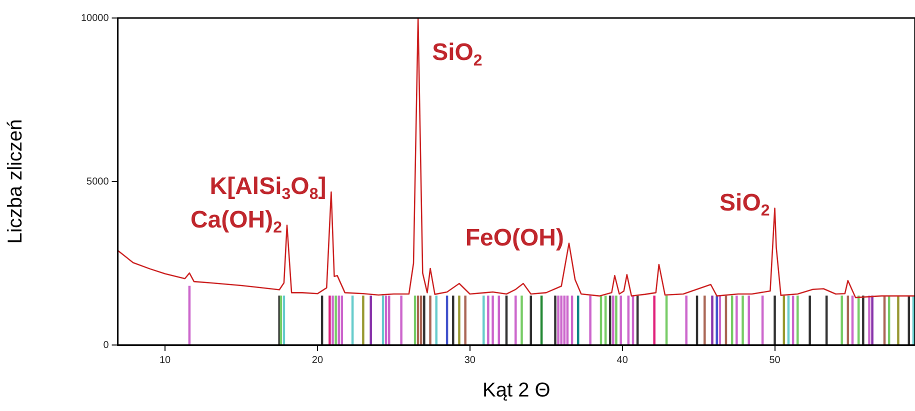 The image size is (915, 411). I want to click on y-tick-label: 5000, so click(98, 182).